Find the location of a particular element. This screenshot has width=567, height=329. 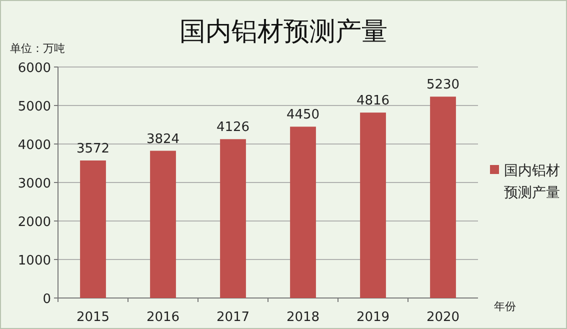

data-label: 4816 is located at coordinates (373, 101).